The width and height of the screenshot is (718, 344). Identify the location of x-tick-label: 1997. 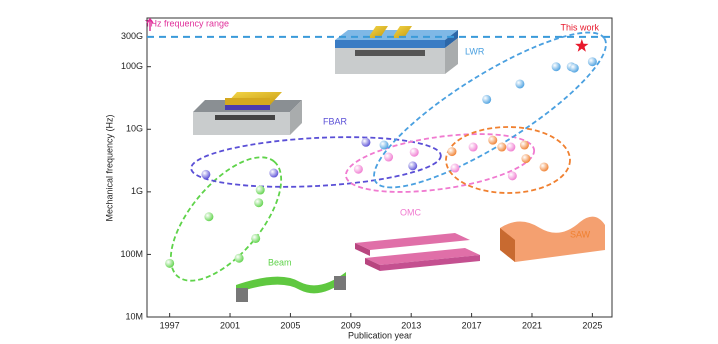
(170, 325).